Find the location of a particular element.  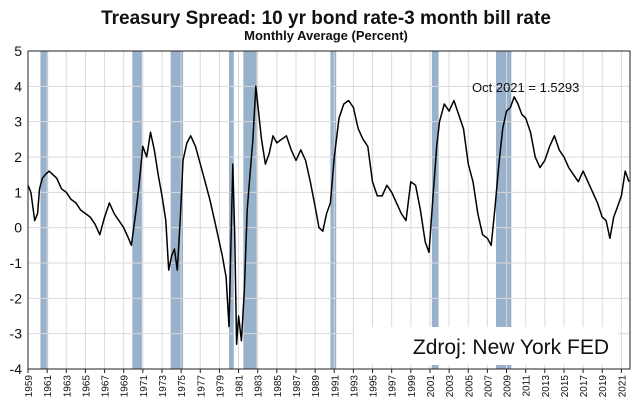

y-tick-label: -1 is located at coordinates (16, 263).